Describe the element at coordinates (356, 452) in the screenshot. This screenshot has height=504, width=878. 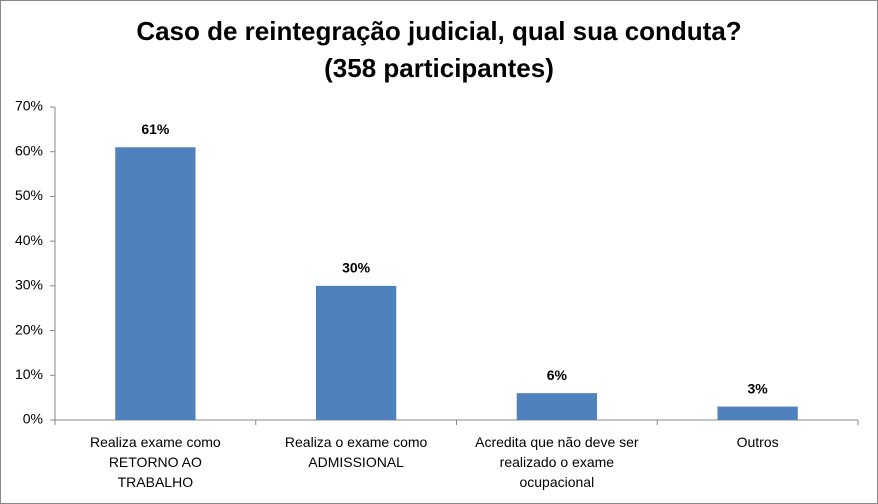
I see `x-tick-label: Realiza o exame como ADMISSIONAL` at that location.